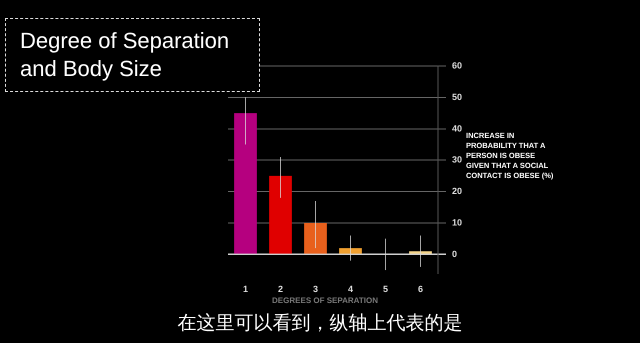  Describe the element at coordinates (320, 323) in the screenshot. I see `text: 在这里可以看到，纵轴上代表的是` at that location.